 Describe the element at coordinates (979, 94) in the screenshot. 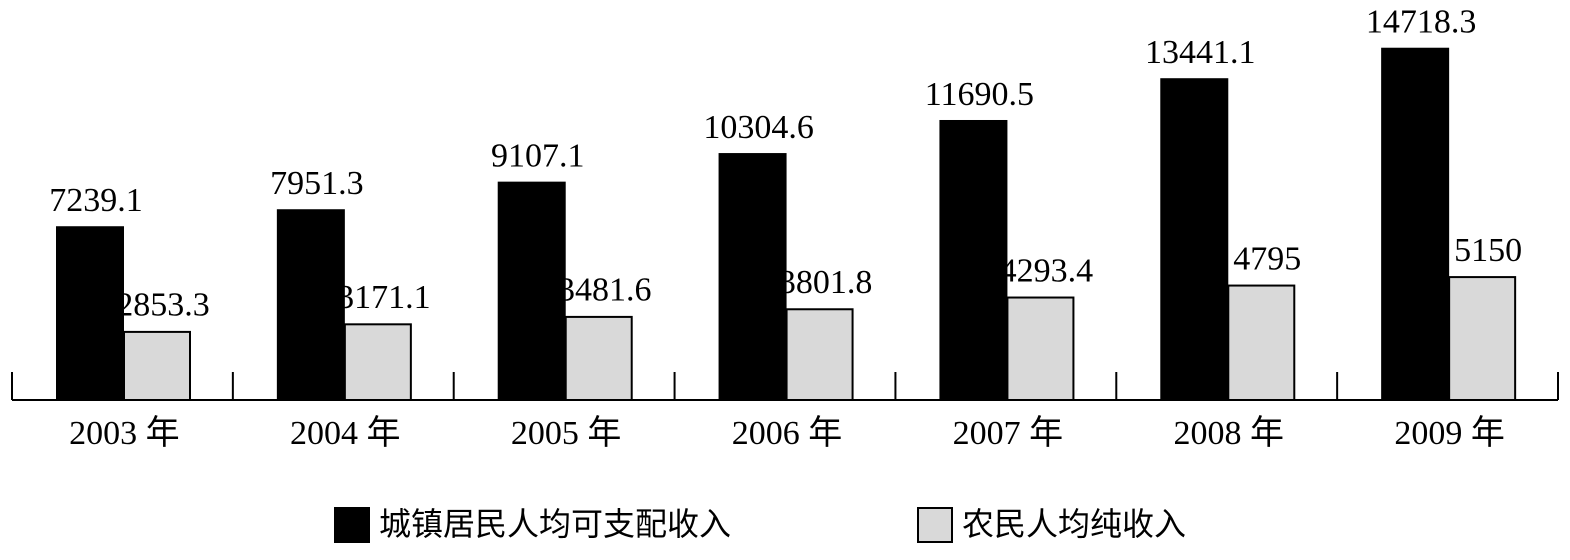

I see `value-label: 11690.5` at that location.